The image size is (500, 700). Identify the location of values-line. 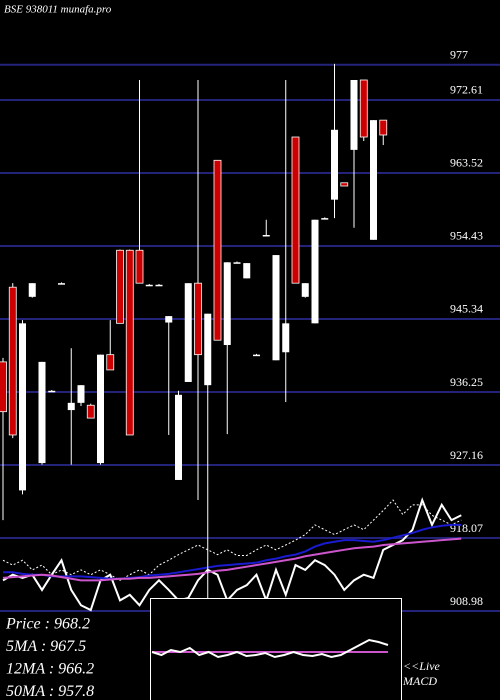
(270, 648).